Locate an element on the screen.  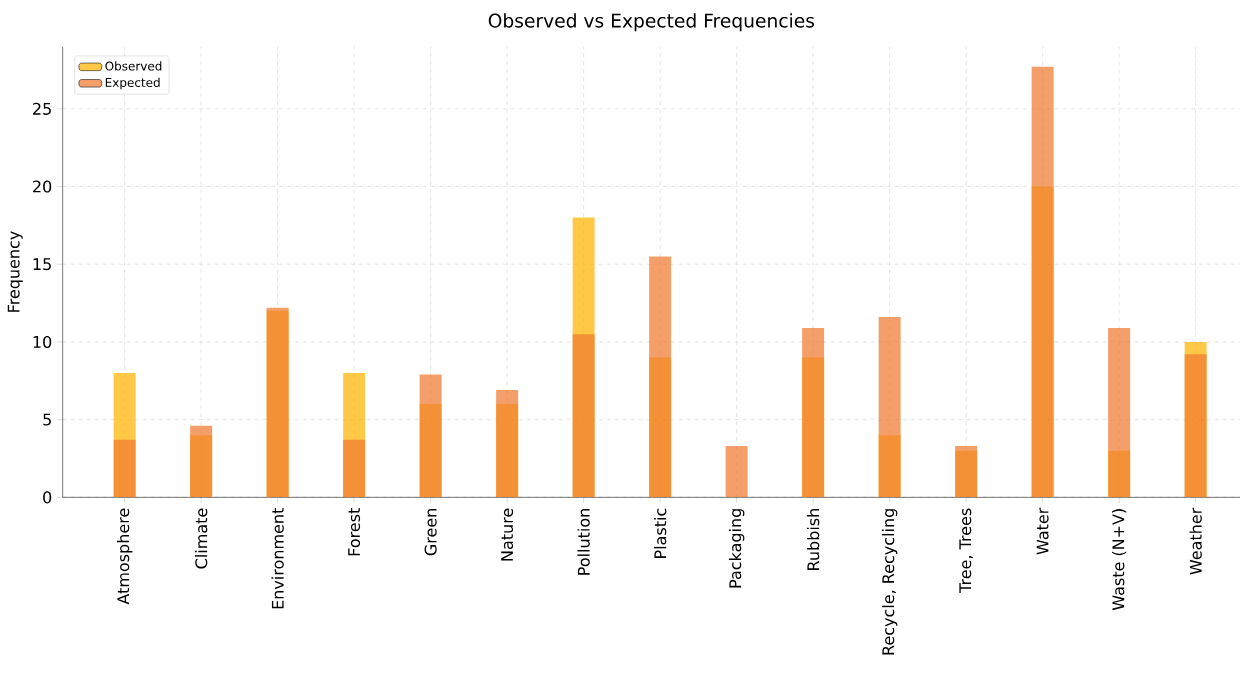
x-tick-label: Water is located at coordinates (1042, 531).